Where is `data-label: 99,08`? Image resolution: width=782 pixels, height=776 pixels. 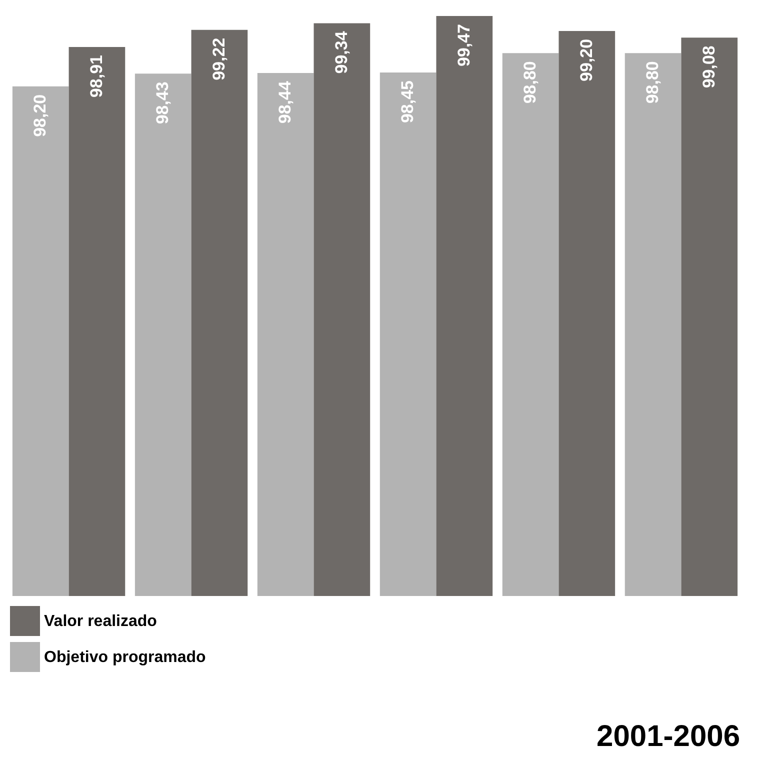
data-label: 99,08 is located at coordinates (708, 67).